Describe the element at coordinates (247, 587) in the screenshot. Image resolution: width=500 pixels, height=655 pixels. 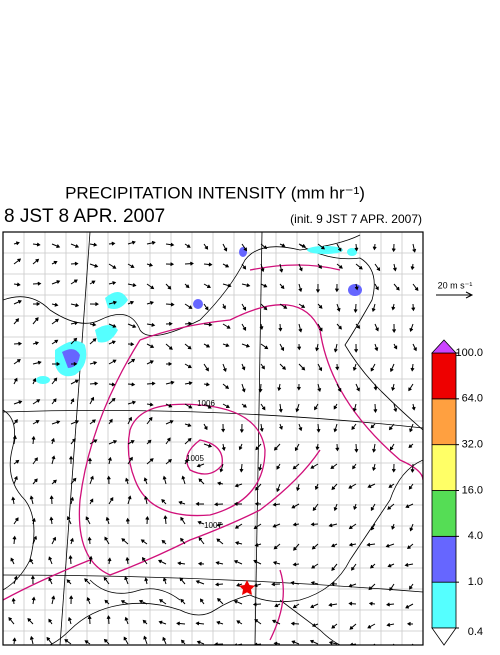
I see `marker-star` at that location.